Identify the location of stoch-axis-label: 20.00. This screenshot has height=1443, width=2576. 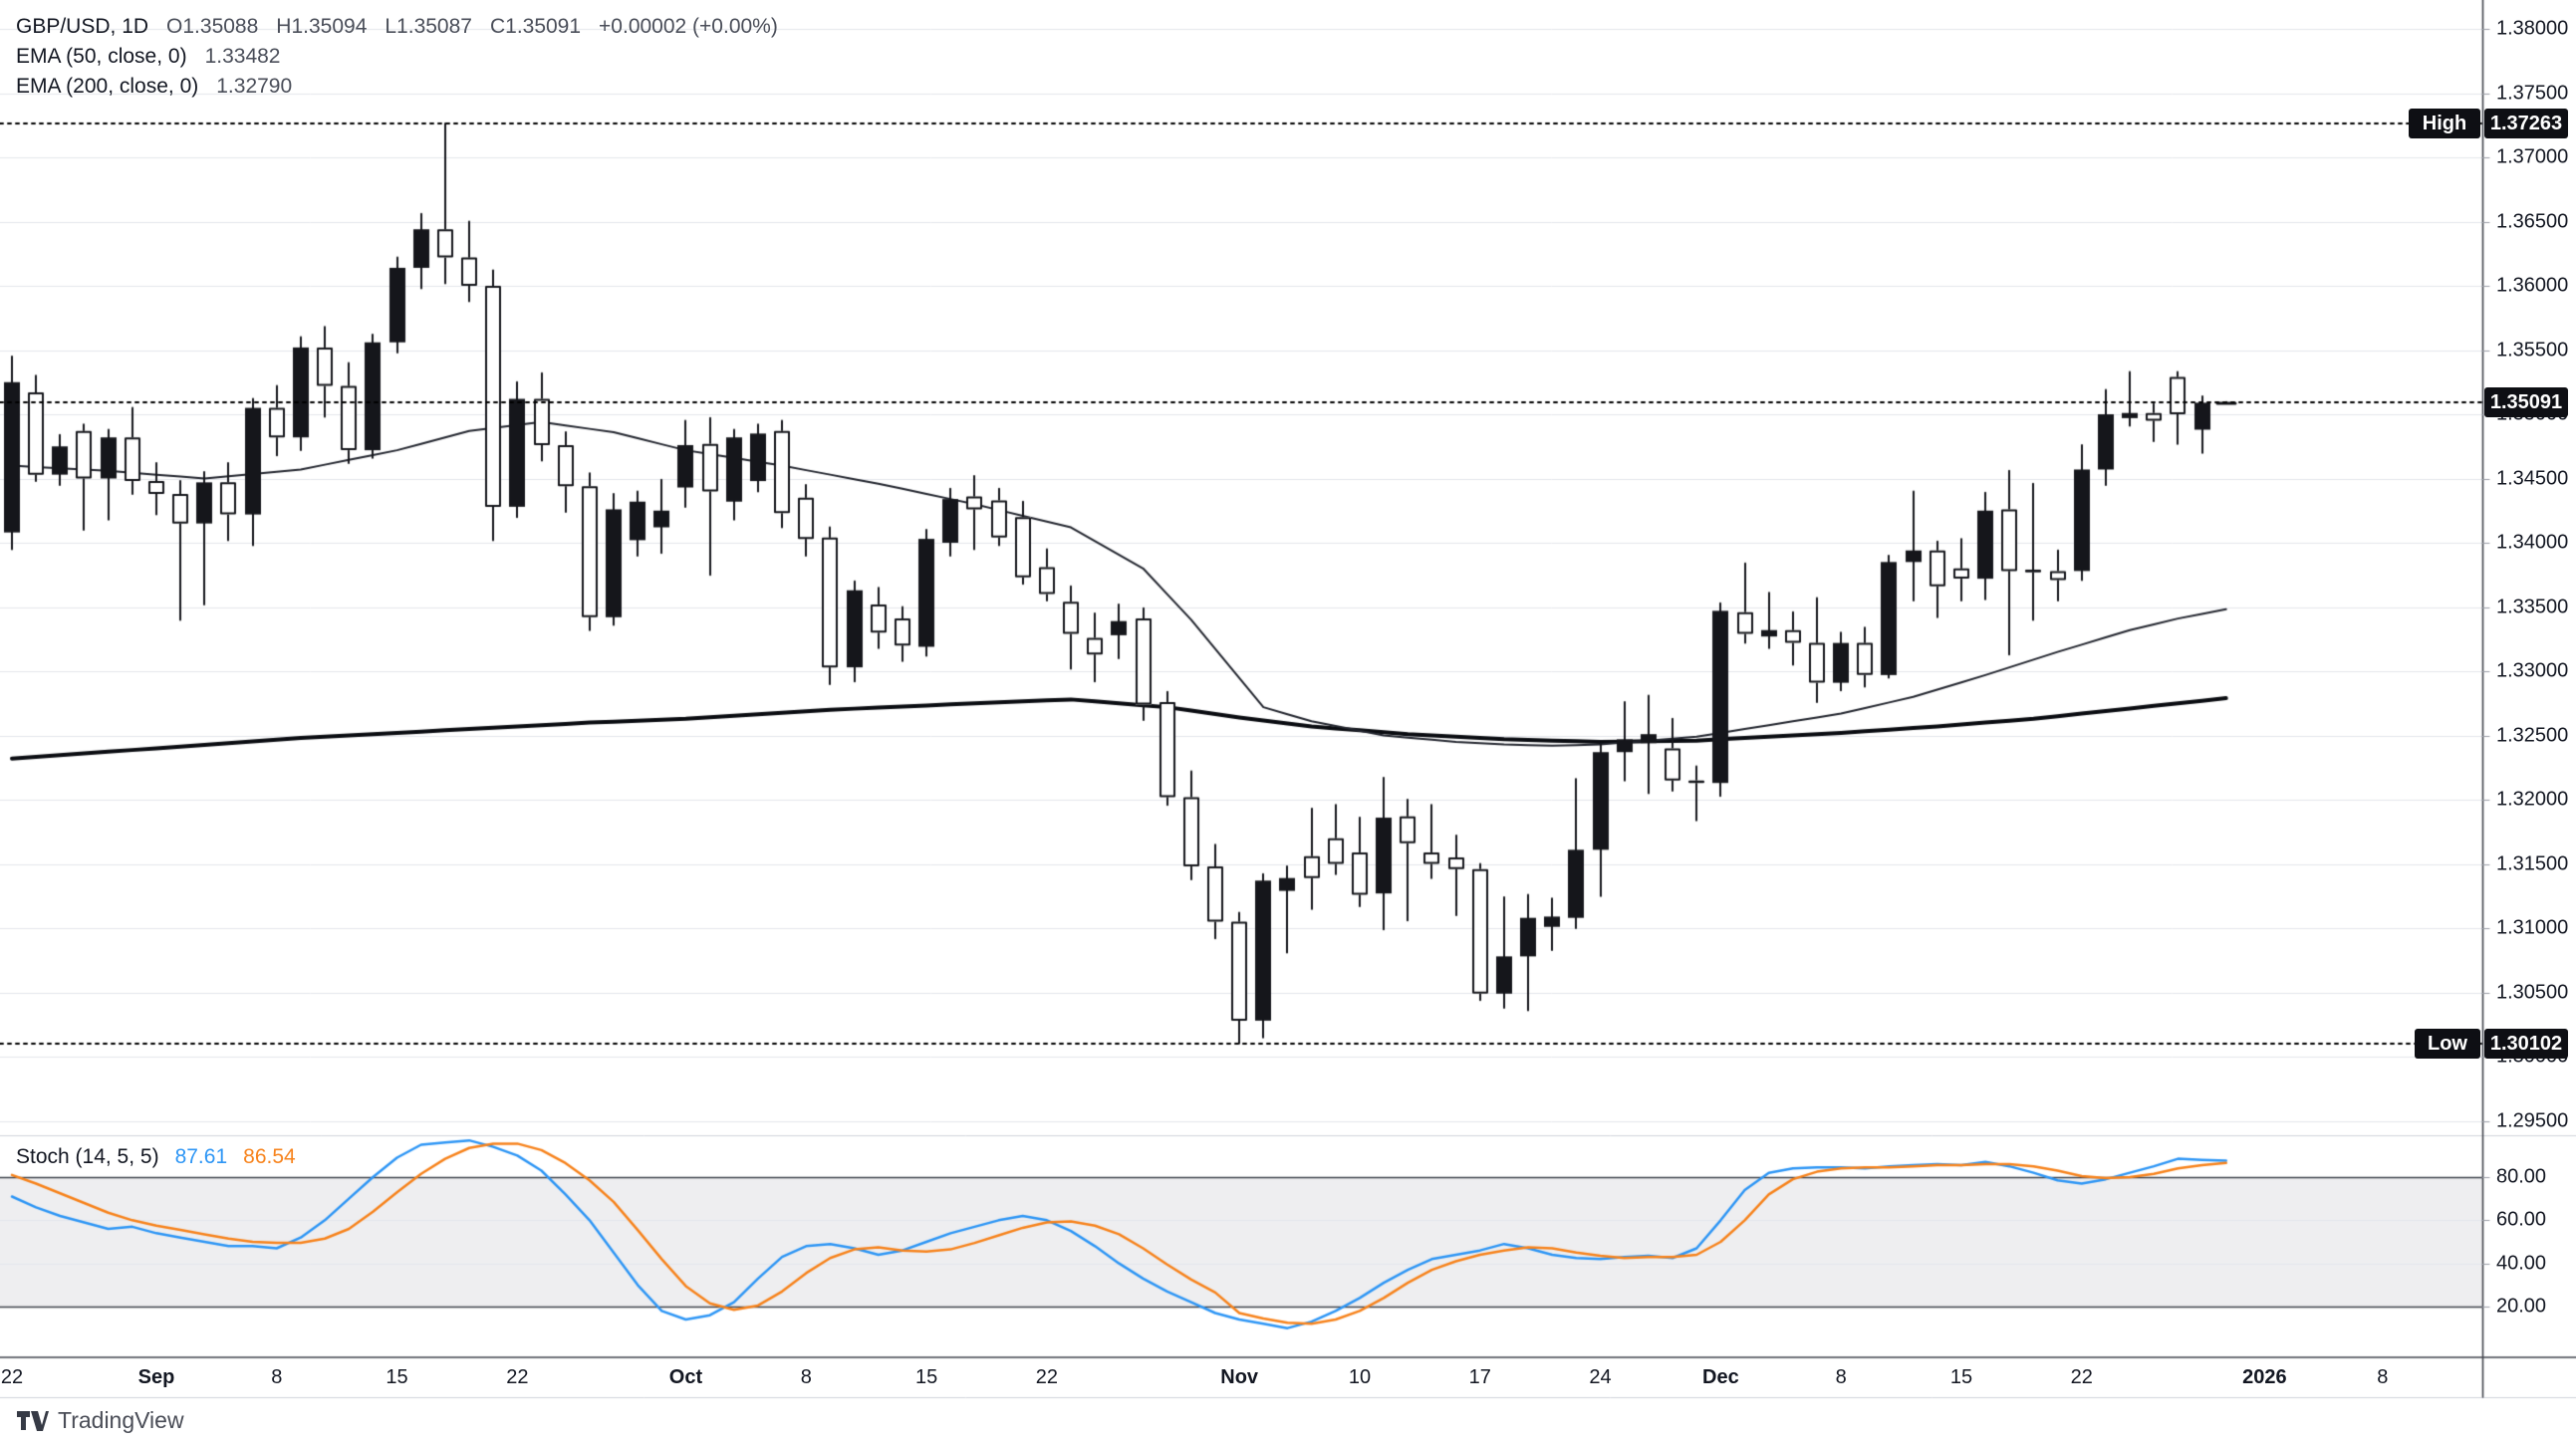
(2521, 1306).